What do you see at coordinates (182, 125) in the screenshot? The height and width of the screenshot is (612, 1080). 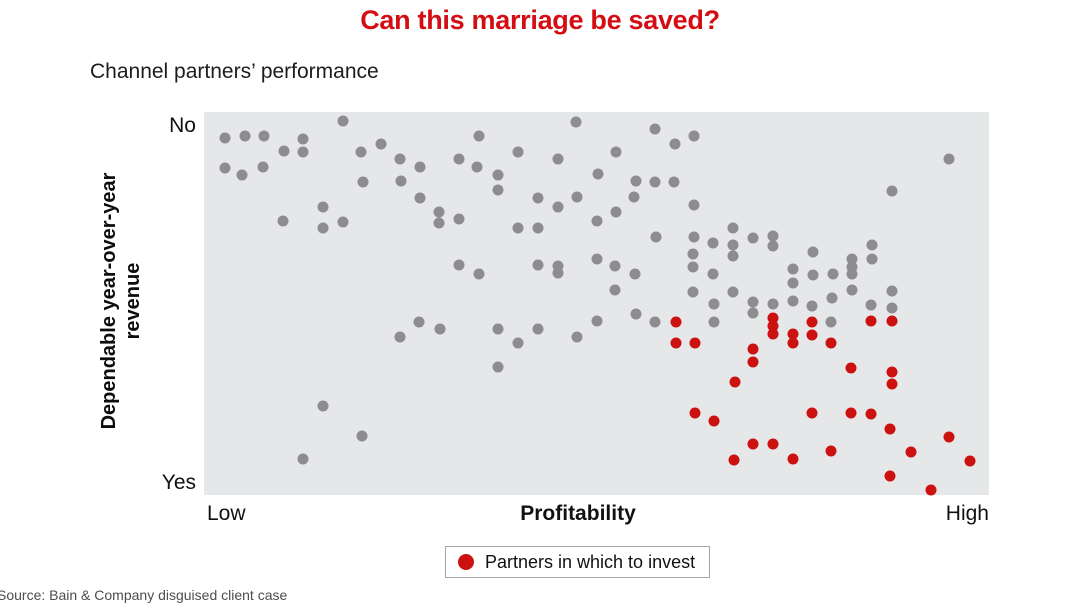 I see `y-axis-top-label: No` at bounding box center [182, 125].